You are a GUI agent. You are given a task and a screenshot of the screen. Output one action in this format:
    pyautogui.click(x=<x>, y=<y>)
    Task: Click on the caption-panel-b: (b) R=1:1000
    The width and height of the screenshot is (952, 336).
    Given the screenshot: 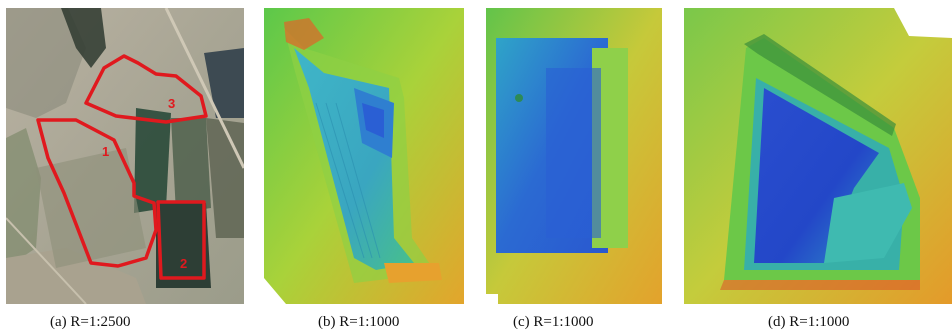 What is the action you would take?
    pyautogui.click(x=359, y=322)
    